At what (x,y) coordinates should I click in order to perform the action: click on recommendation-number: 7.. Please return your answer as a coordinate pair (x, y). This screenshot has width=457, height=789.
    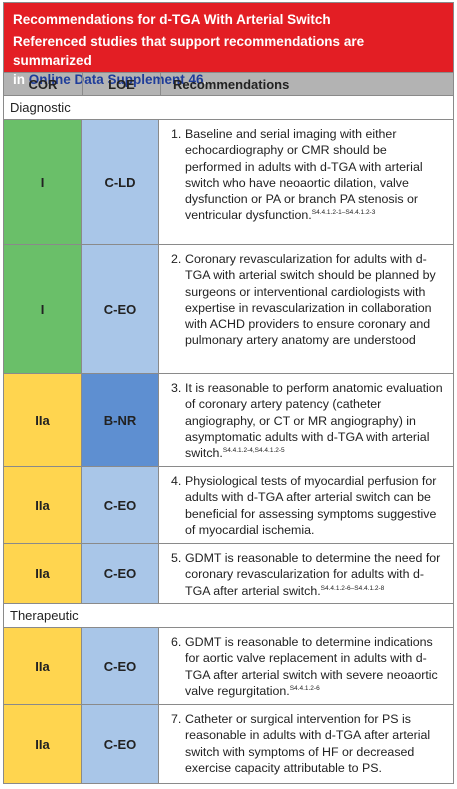
    Looking at the image, I should click on (176, 719).